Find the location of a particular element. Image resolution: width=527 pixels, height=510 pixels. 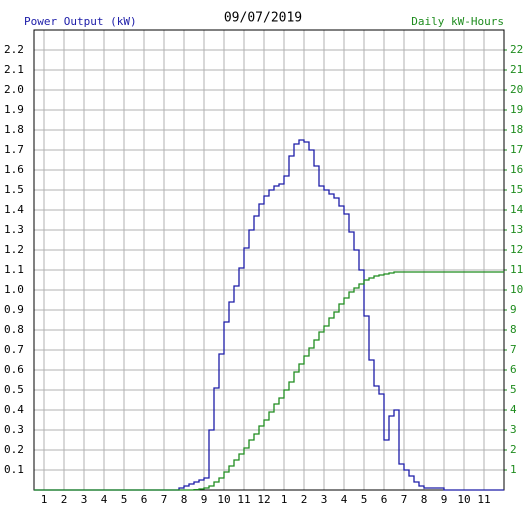

y2-tick-label: 12 is located at coordinates (516, 249).